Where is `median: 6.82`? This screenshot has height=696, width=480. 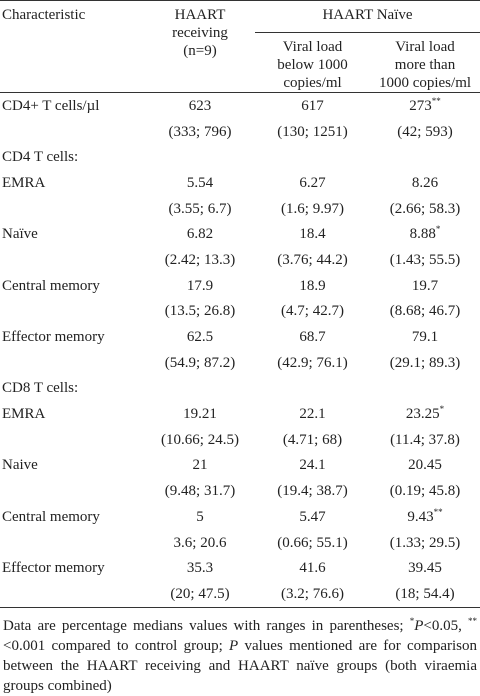 median: 6.82 is located at coordinates (200, 234).